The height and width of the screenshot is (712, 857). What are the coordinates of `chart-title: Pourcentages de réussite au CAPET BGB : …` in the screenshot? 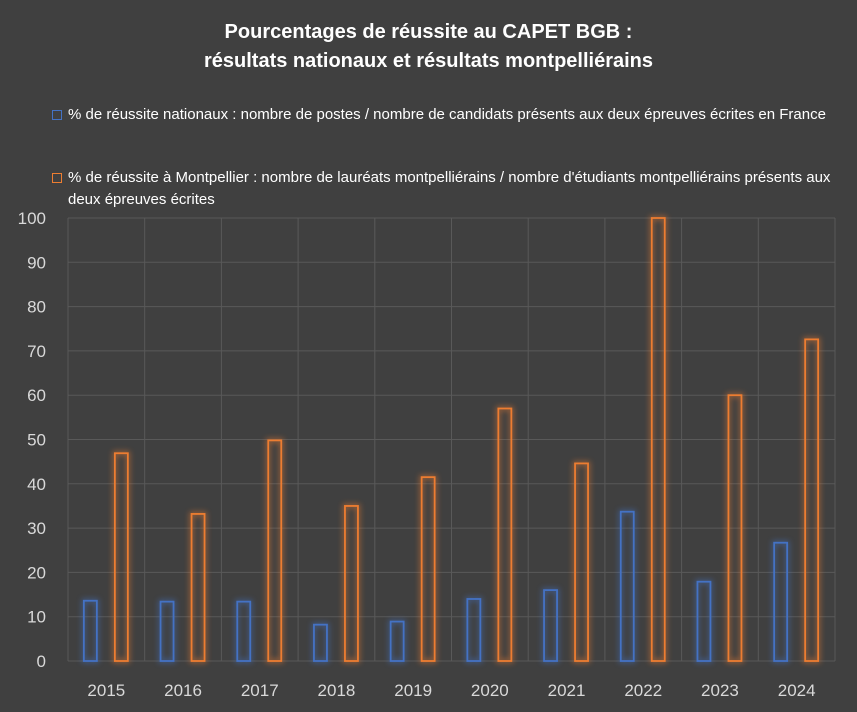 It's located at (428, 47).